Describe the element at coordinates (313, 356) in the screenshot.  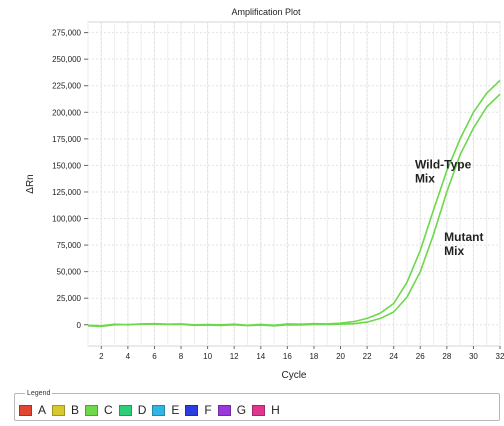
I see `x-tick-label: 18` at that location.